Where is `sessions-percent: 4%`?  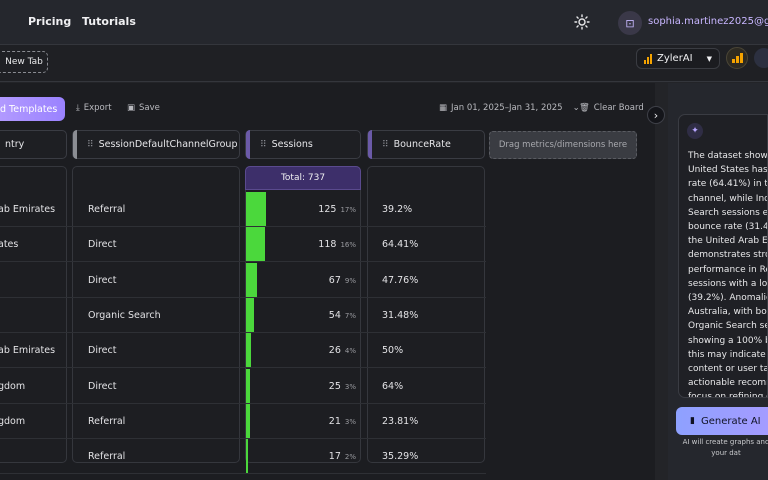 sessions-percent: 4% is located at coordinates (350, 351).